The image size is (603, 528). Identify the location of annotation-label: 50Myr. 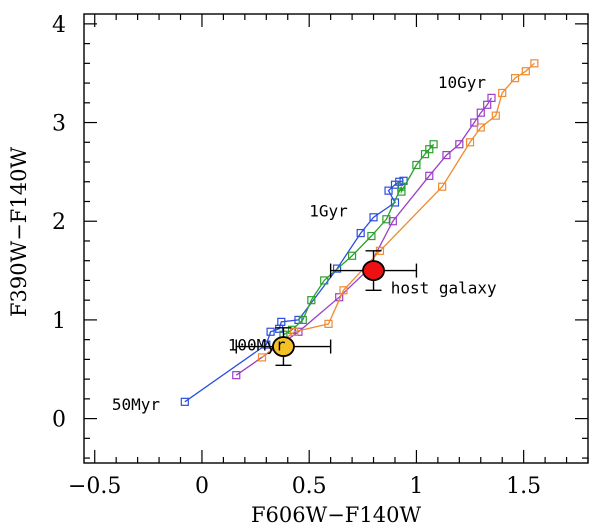
(136, 404).